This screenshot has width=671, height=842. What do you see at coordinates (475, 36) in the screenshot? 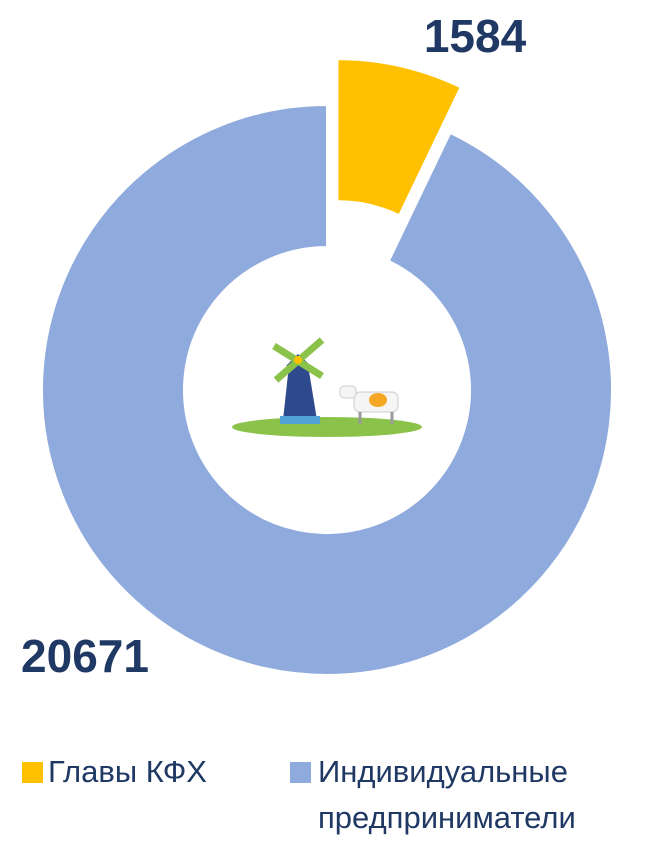
I see `value-label: 1584` at bounding box center [475, 36].